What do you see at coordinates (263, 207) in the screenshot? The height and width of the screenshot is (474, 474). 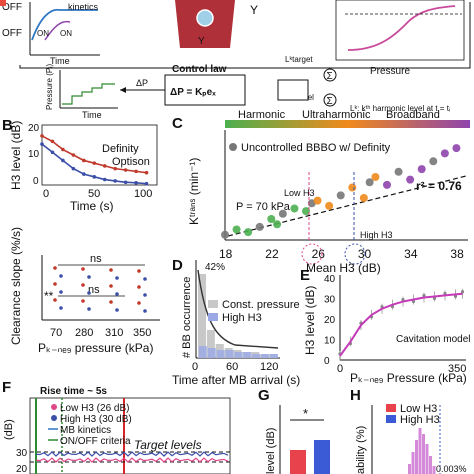 I see `c-pressure-note: P = 70 kPa` at bounding box center [263, 207].